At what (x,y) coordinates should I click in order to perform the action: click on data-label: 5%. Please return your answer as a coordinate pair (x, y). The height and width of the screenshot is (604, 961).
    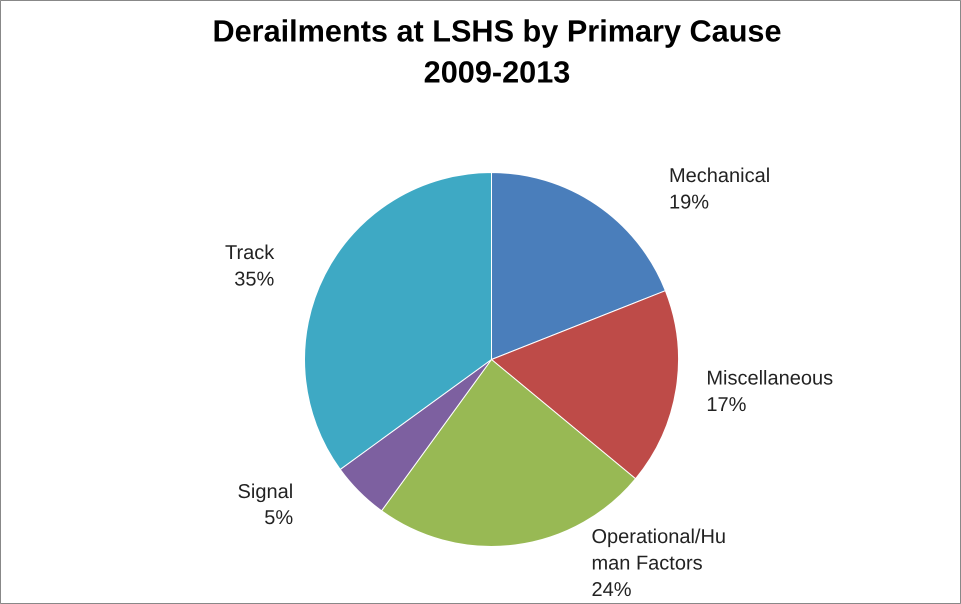
    Looking at the image, I should click on (279, 518).